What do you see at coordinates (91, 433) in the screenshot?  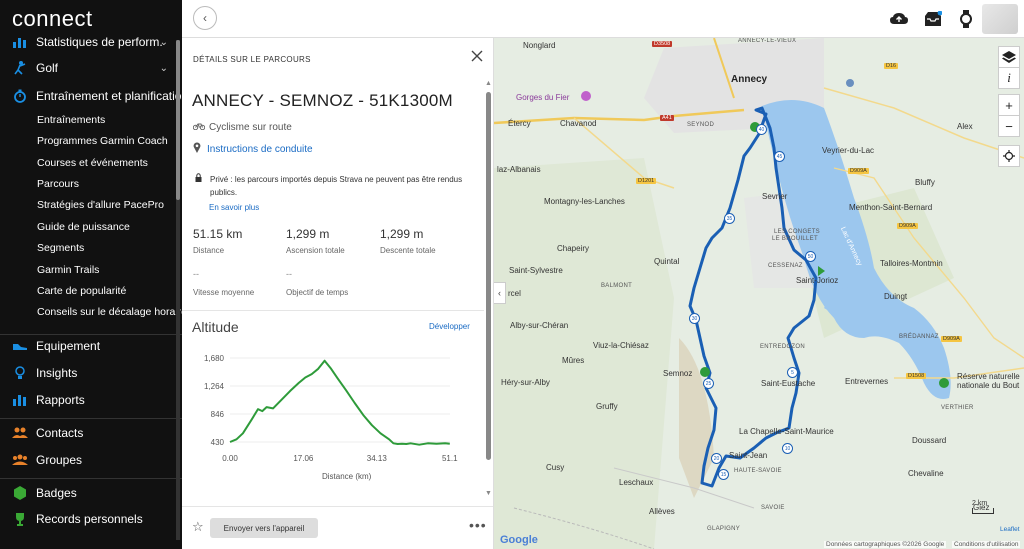 I see `sidebar-item-contacts: Contacts` at bounding box center [91, 433].